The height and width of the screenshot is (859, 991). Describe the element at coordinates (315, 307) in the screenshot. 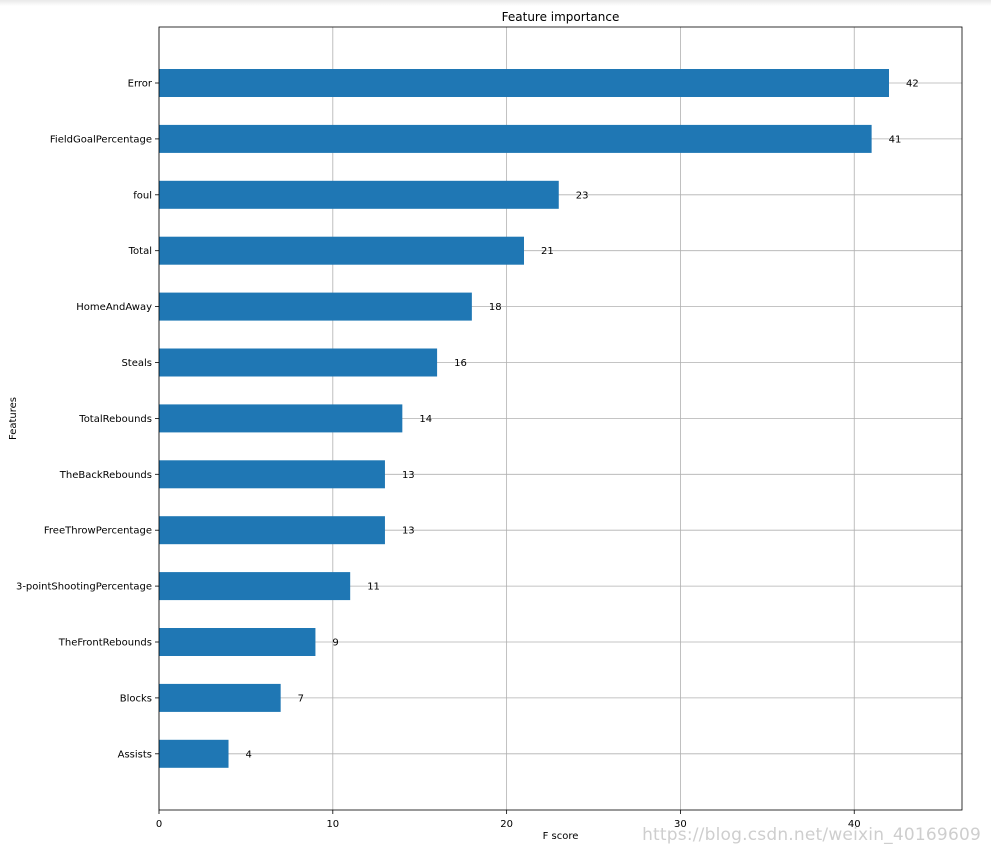

I see `bar-HomeAndAway` at that location.